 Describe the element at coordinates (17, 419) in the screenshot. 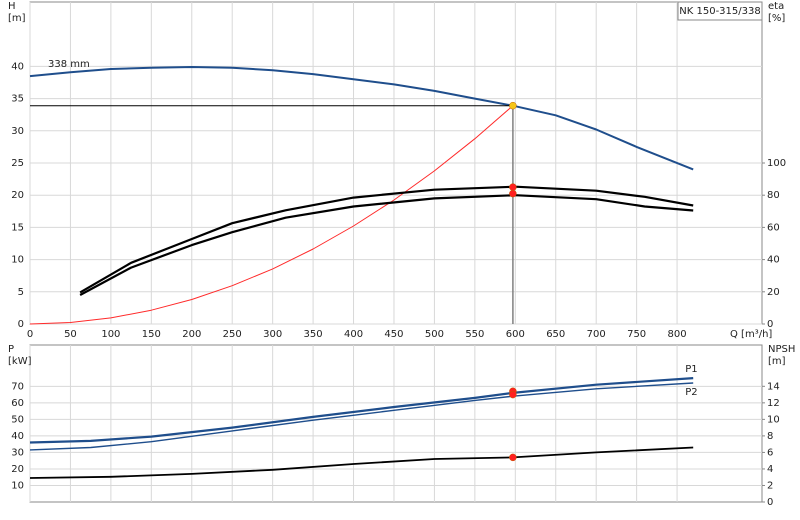

I see `y-tick-label: 50` at that location.